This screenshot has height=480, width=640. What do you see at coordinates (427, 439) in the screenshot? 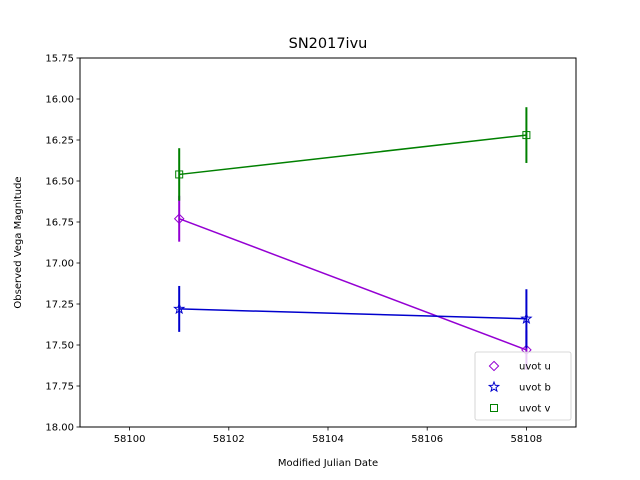
I see `x-tick-label: 58106` at bounding box center [427, 439].